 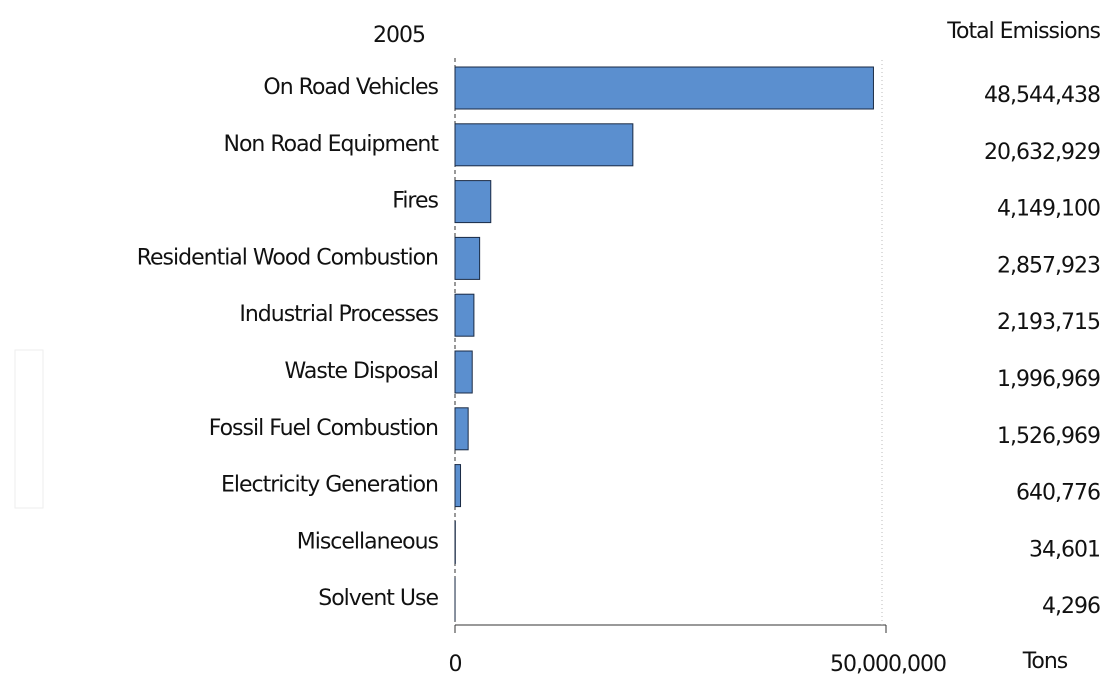 I want to click on value-label: 4,296, so click(x=1071, y=606).